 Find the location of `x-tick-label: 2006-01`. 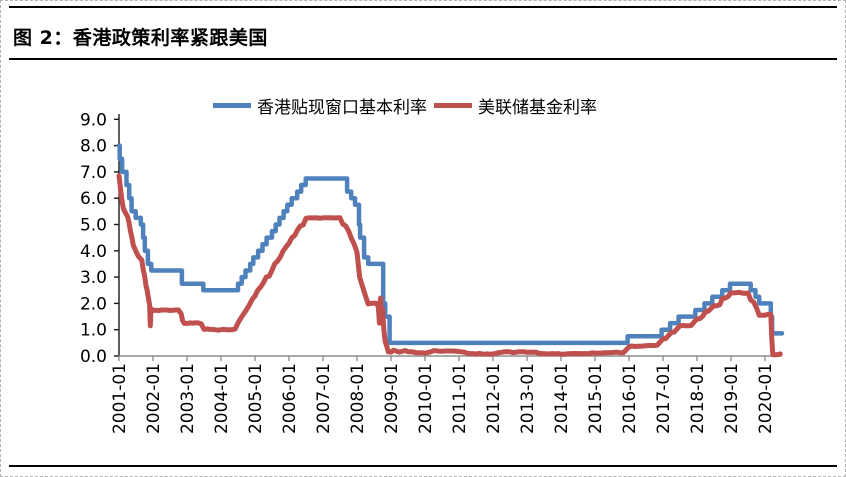

x-tick-label: 2006-01 is located at coordinates (290, 398).